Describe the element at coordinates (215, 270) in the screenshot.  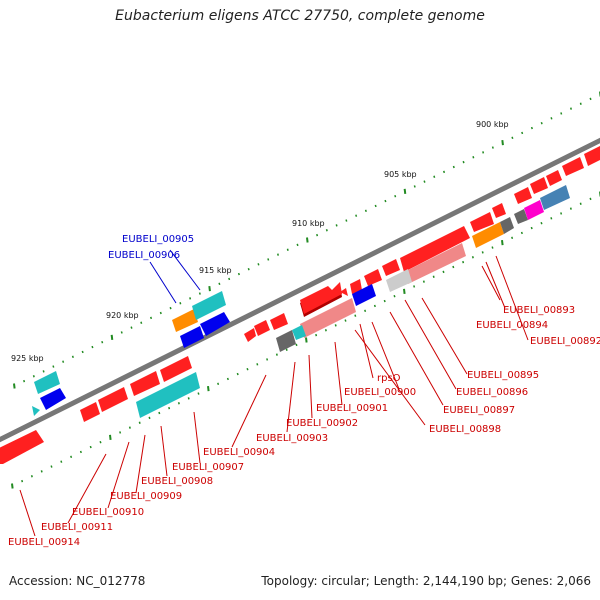
I see `scale-label-915: 915 kbp` at that location.